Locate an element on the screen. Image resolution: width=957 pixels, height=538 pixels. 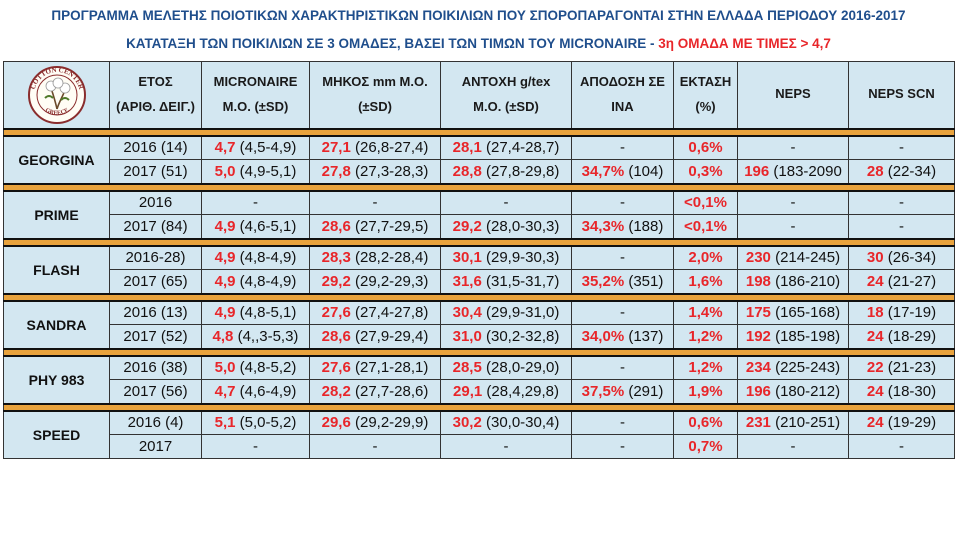
cell-neps-scn: 28 (22-34) is located at coordinates (901, 171).